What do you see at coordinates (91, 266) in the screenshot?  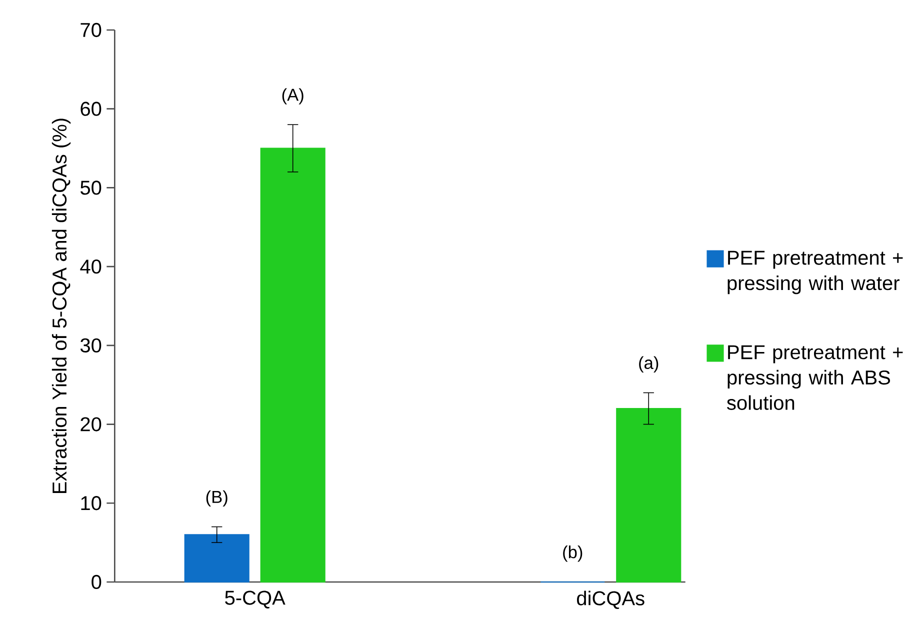 I see `y-tick-label: 40` at bounding box center [91, 266].